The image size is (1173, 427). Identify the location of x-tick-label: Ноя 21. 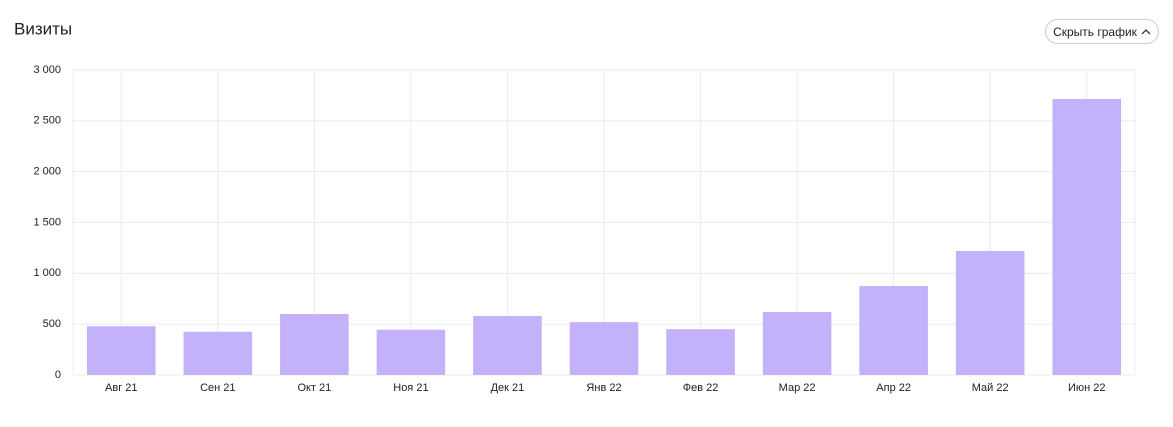
(410, 388).